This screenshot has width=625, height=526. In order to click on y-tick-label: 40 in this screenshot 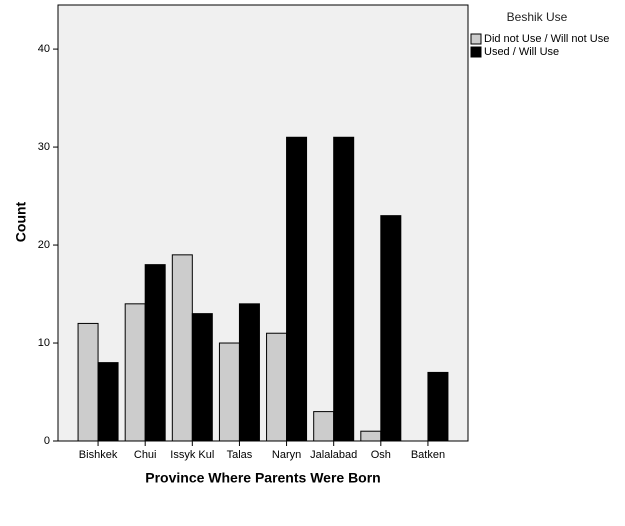, I will do `click(44, 49)`.